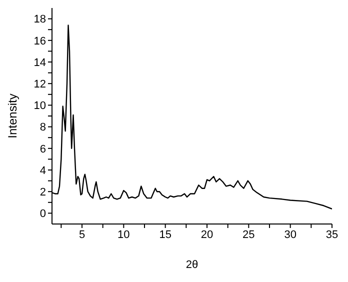  I want to click on y-tick-label: 6, so click(43, 149).